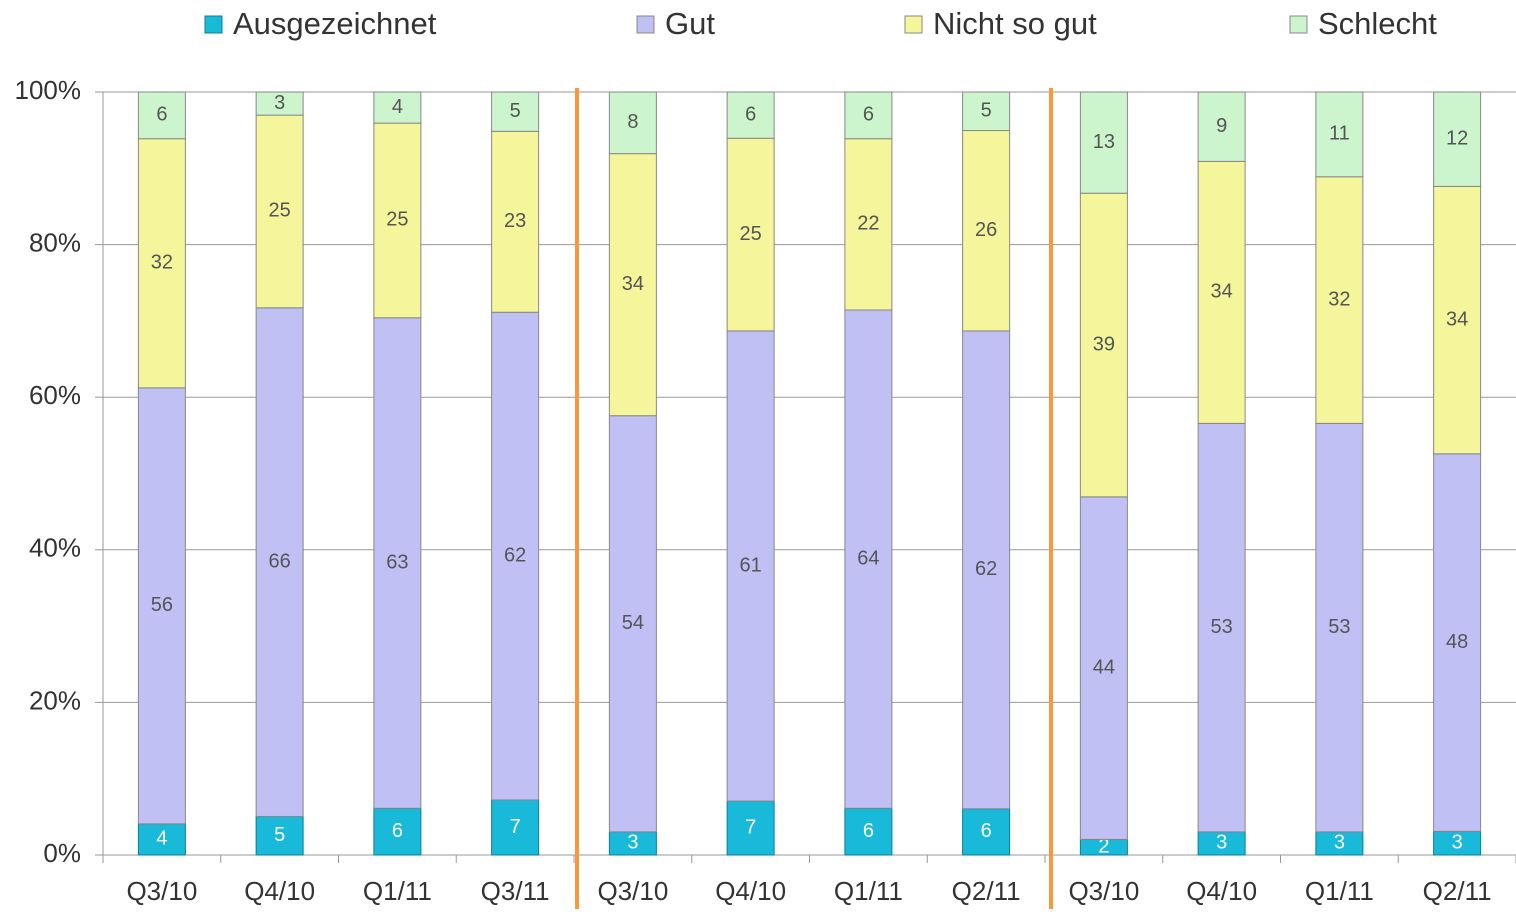 This screenshot has width=1516, height=914. I want to click on legend-label: Nicht so gut, so click(1015, 23).